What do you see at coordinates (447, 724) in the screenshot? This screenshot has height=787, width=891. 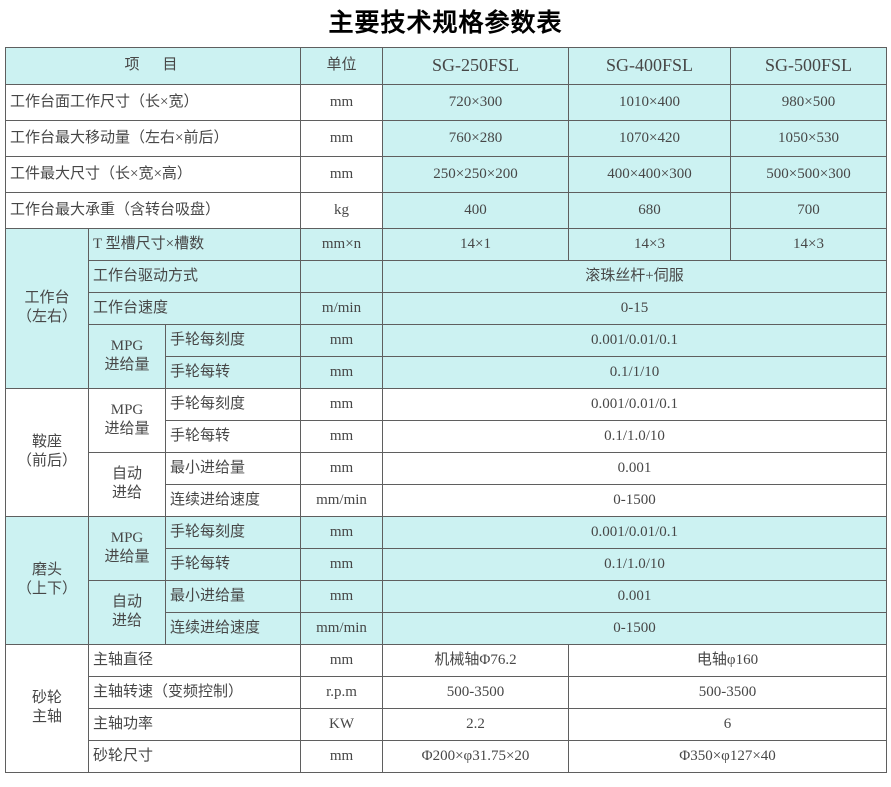 I see `table-row: 主轴功率 KW 2.2 6` at bounding box center [447, 724].